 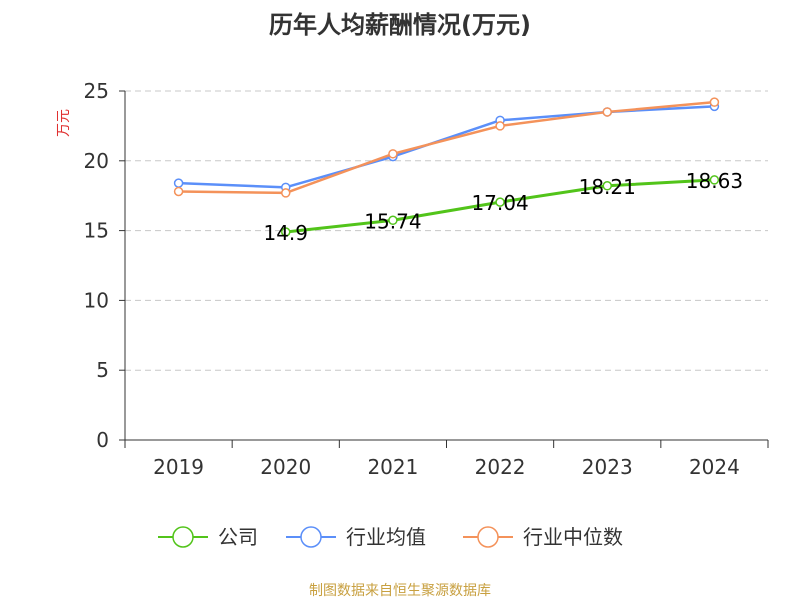 I want to click on data-label: 18.21, so click(x=607, y=187).